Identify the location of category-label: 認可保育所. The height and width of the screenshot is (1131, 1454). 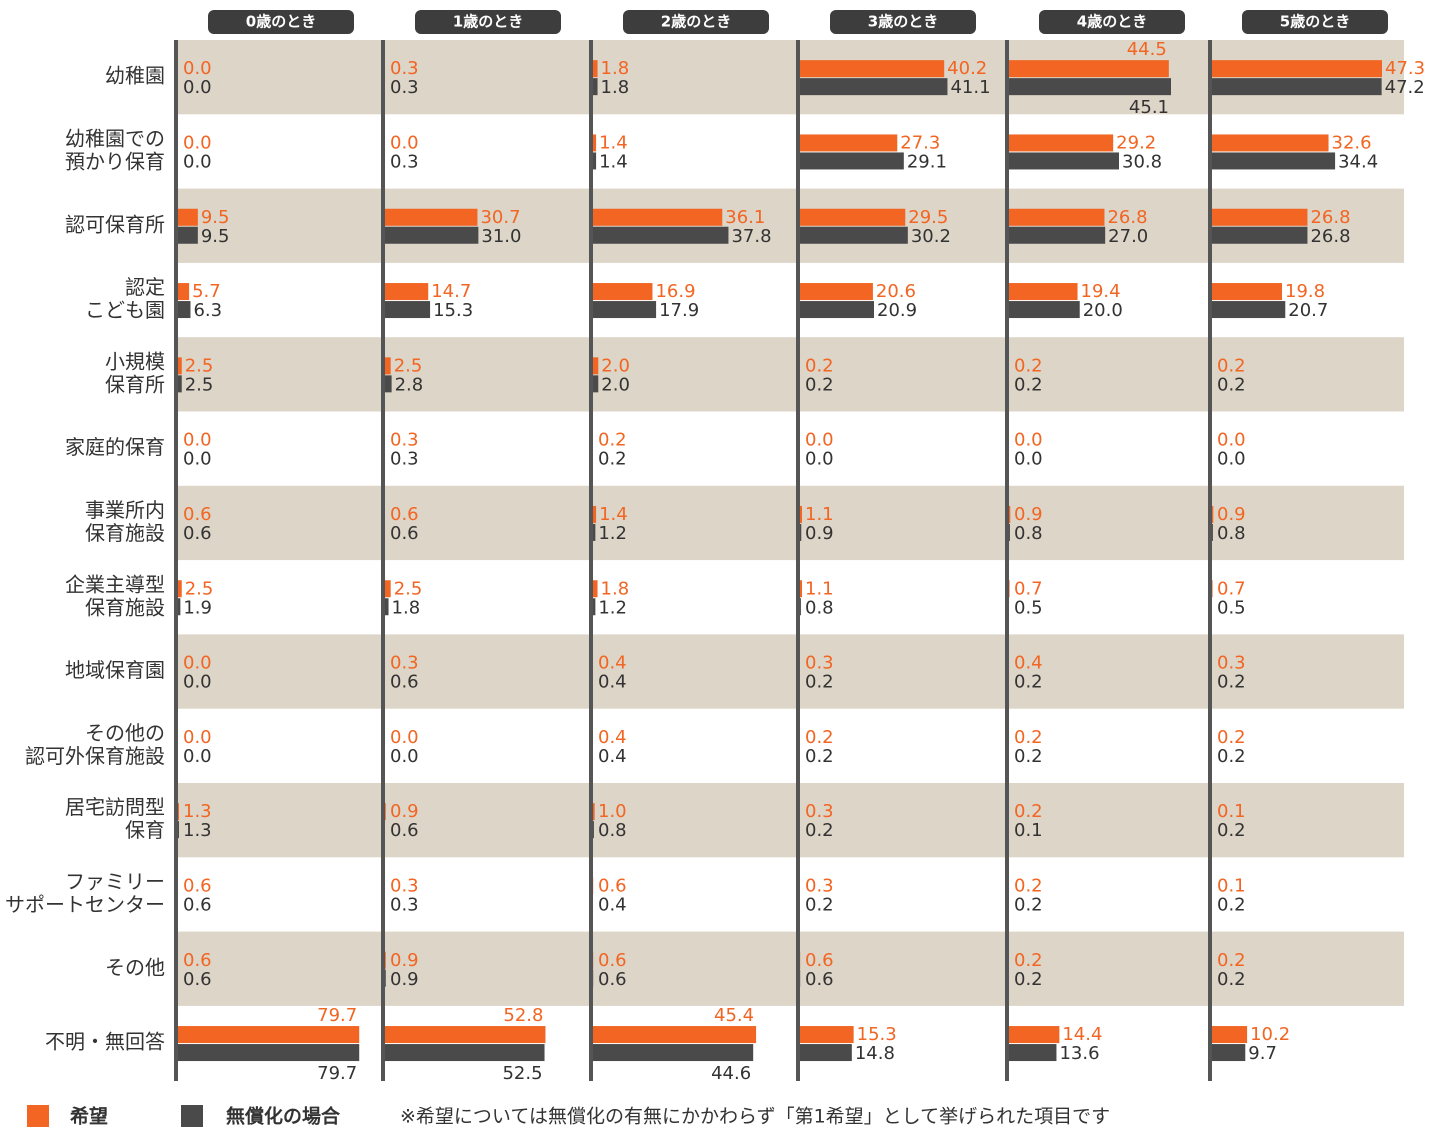
(115, 224).